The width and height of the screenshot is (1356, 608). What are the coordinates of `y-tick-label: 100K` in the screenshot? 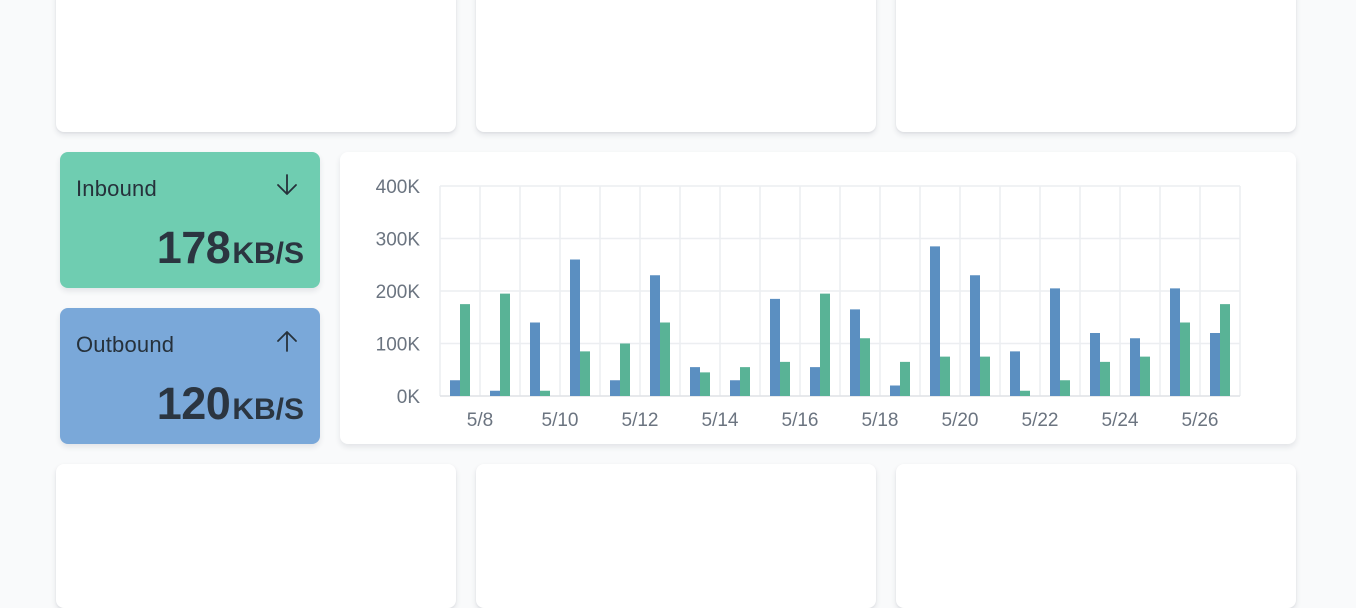 It's located at (398, 345).